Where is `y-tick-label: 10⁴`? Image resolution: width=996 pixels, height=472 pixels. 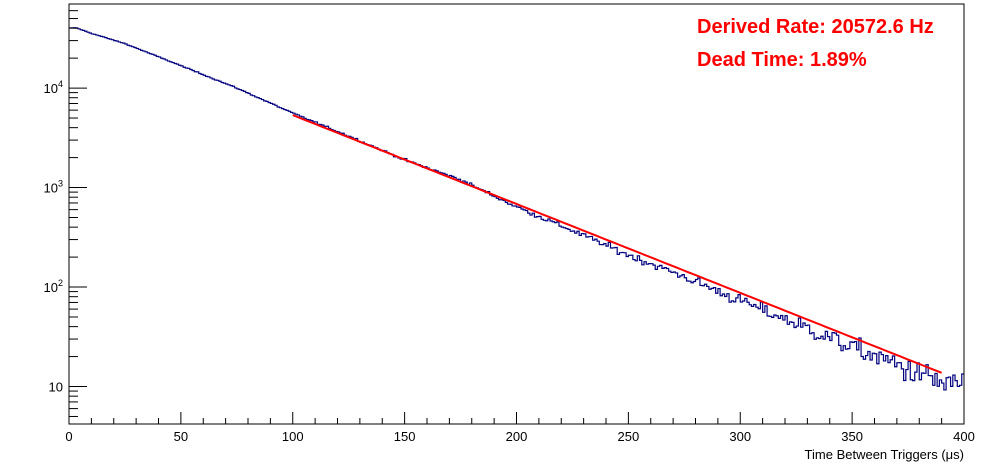 y-tick-label: 10⁴ is located at coordinates (53, 87).